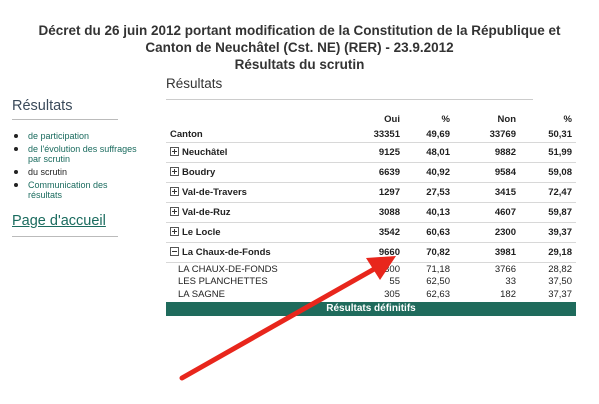 Image resolution: width=599 pixels, height=404 pixels. I want to click on district-non: 2300, so click(487, 232).